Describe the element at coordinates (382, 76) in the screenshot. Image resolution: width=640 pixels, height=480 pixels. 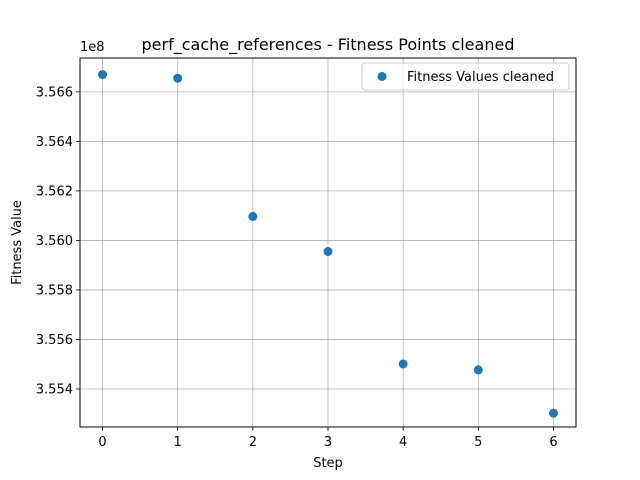
I see `legend-marker` at that location.